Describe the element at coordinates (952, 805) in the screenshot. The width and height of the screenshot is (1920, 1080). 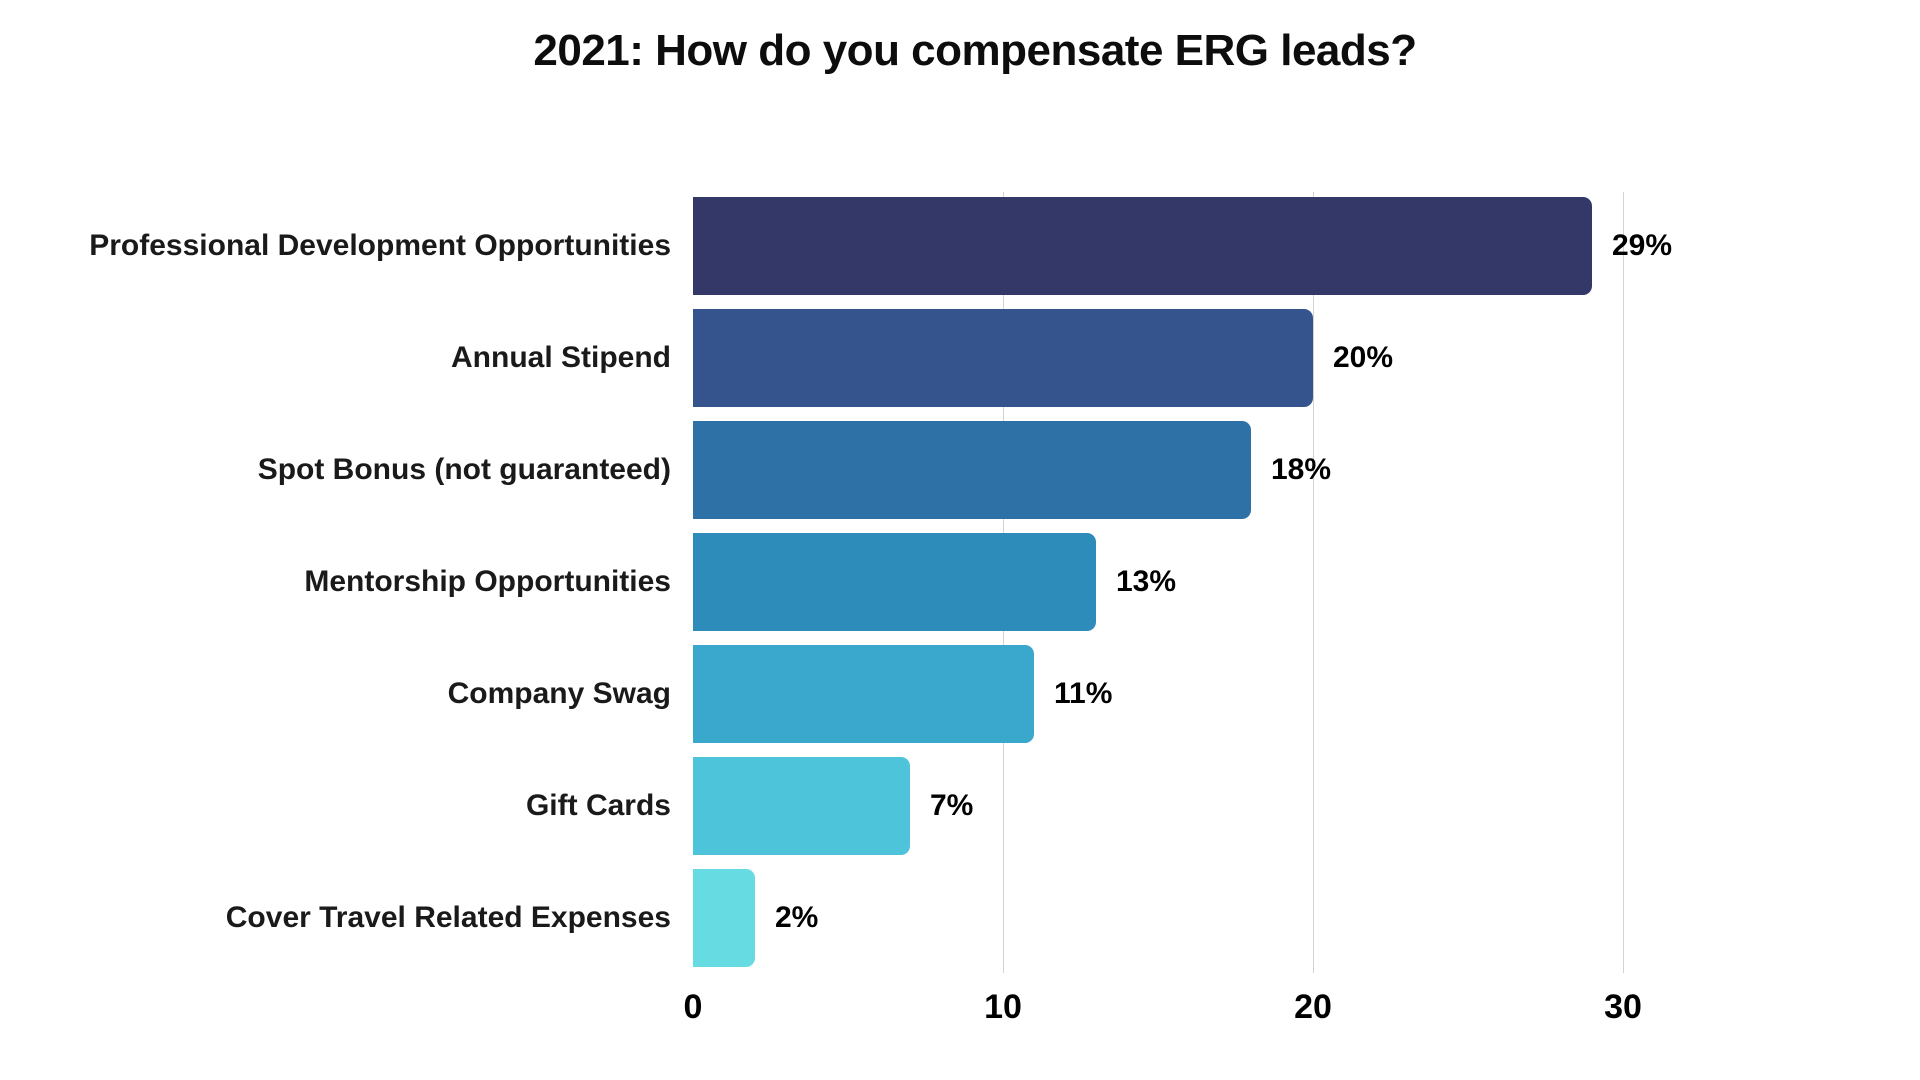
I see `value-label-6: 7%` at that location.